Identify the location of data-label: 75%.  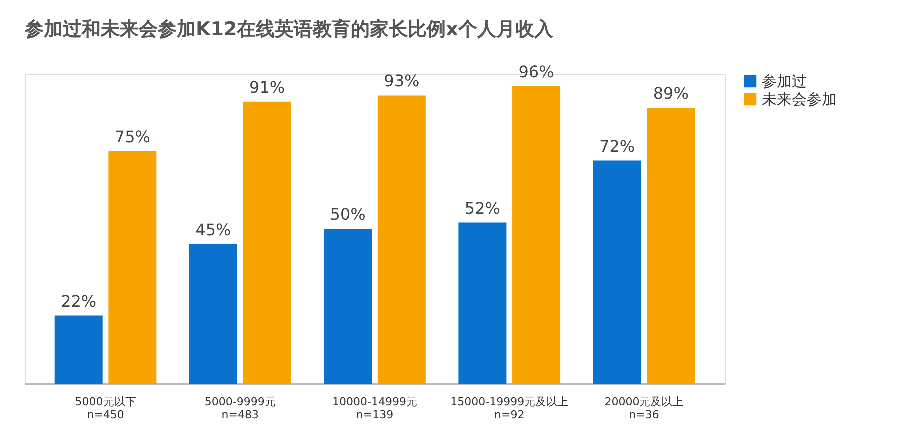
(132, 137).